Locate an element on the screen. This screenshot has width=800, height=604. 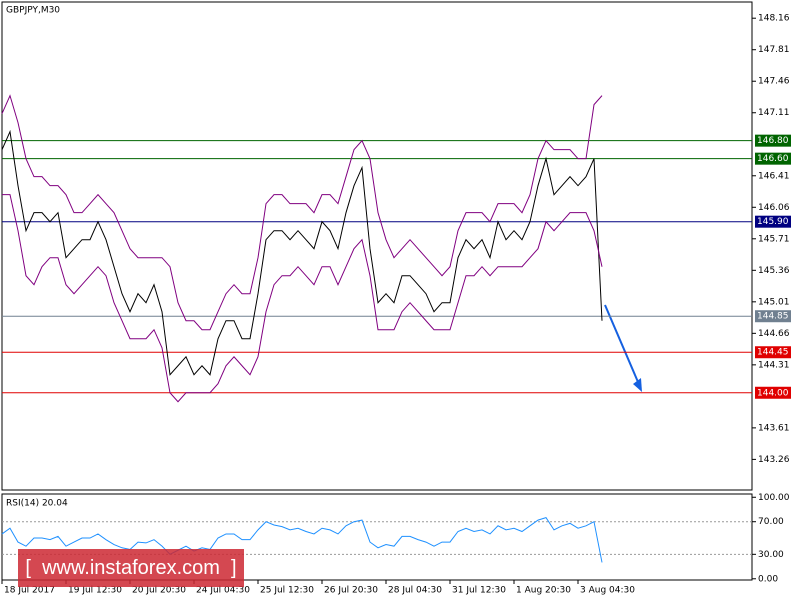
y-tick-label: 146.41 is located at coordinates (774, 176).